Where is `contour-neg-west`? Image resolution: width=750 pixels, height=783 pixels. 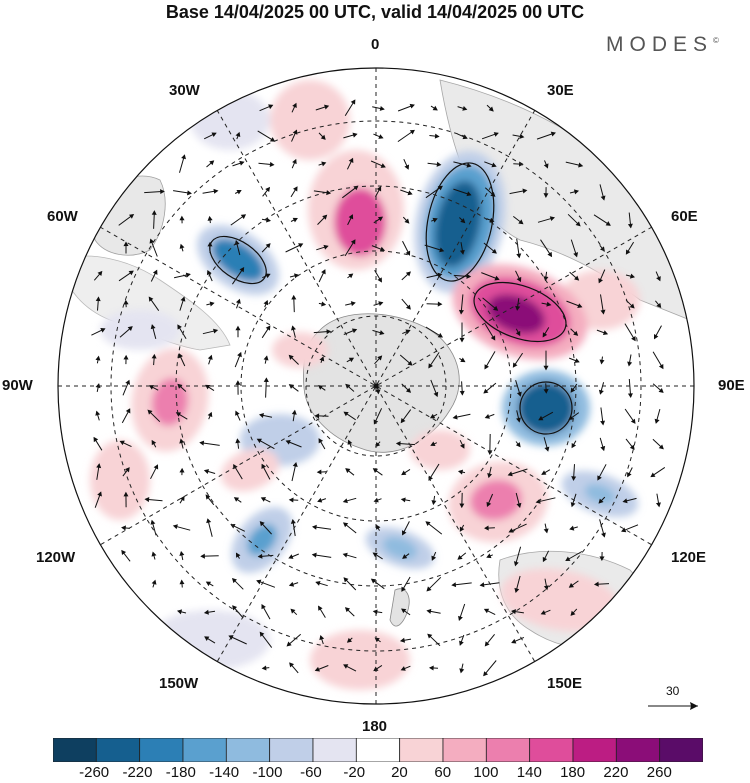 contour-neg-west is located at coordinates (238, 260).